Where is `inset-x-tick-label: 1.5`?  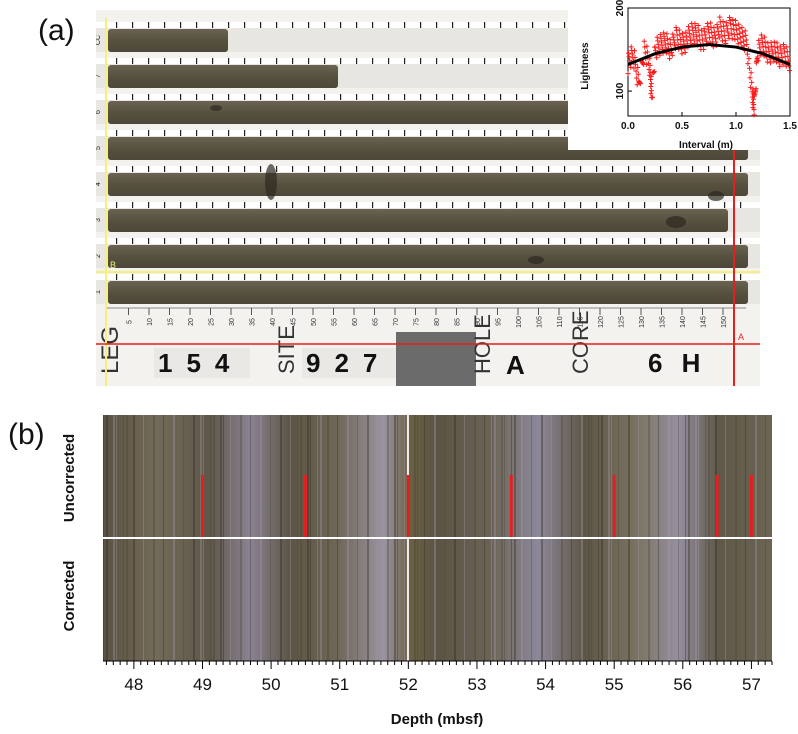
inset-x-tick-label: 1.5 is located at coordinates (790, 126).